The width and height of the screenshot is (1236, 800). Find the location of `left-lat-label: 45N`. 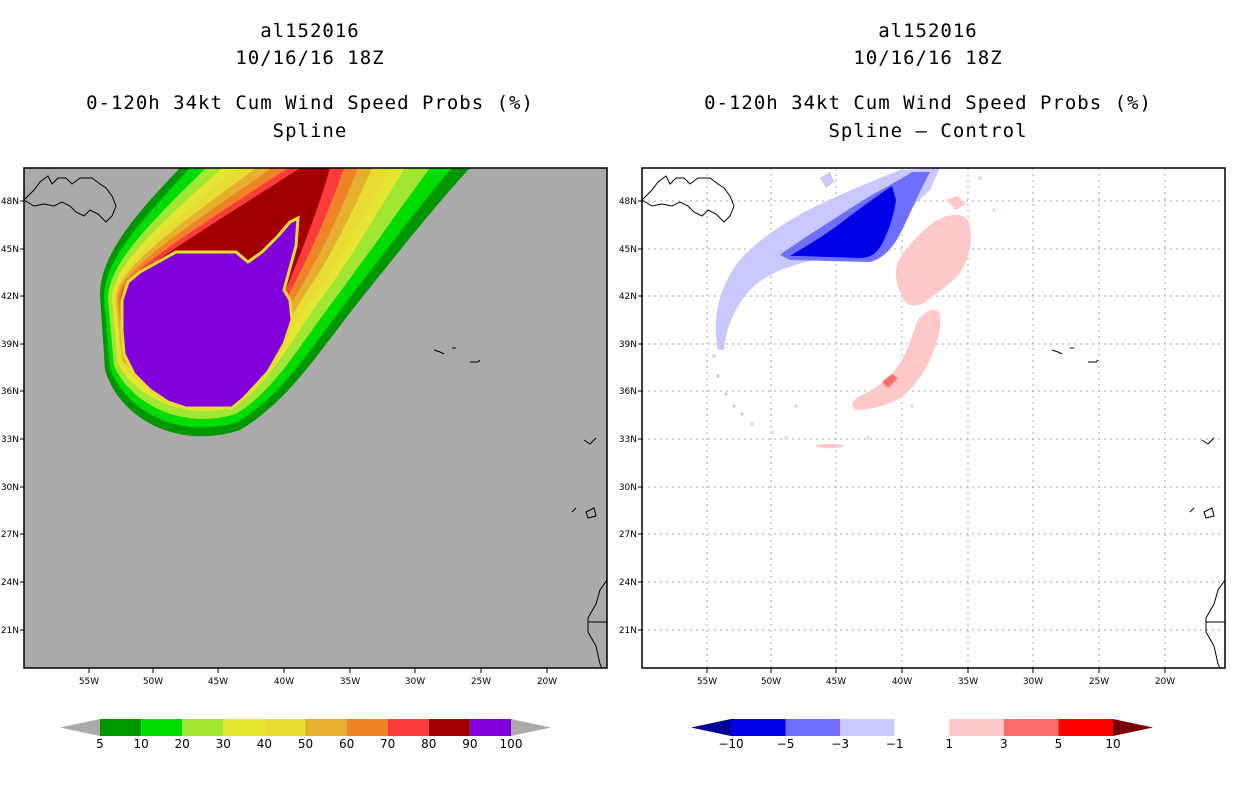

left-lat-label: 45N is located at coordinates (10, 250).